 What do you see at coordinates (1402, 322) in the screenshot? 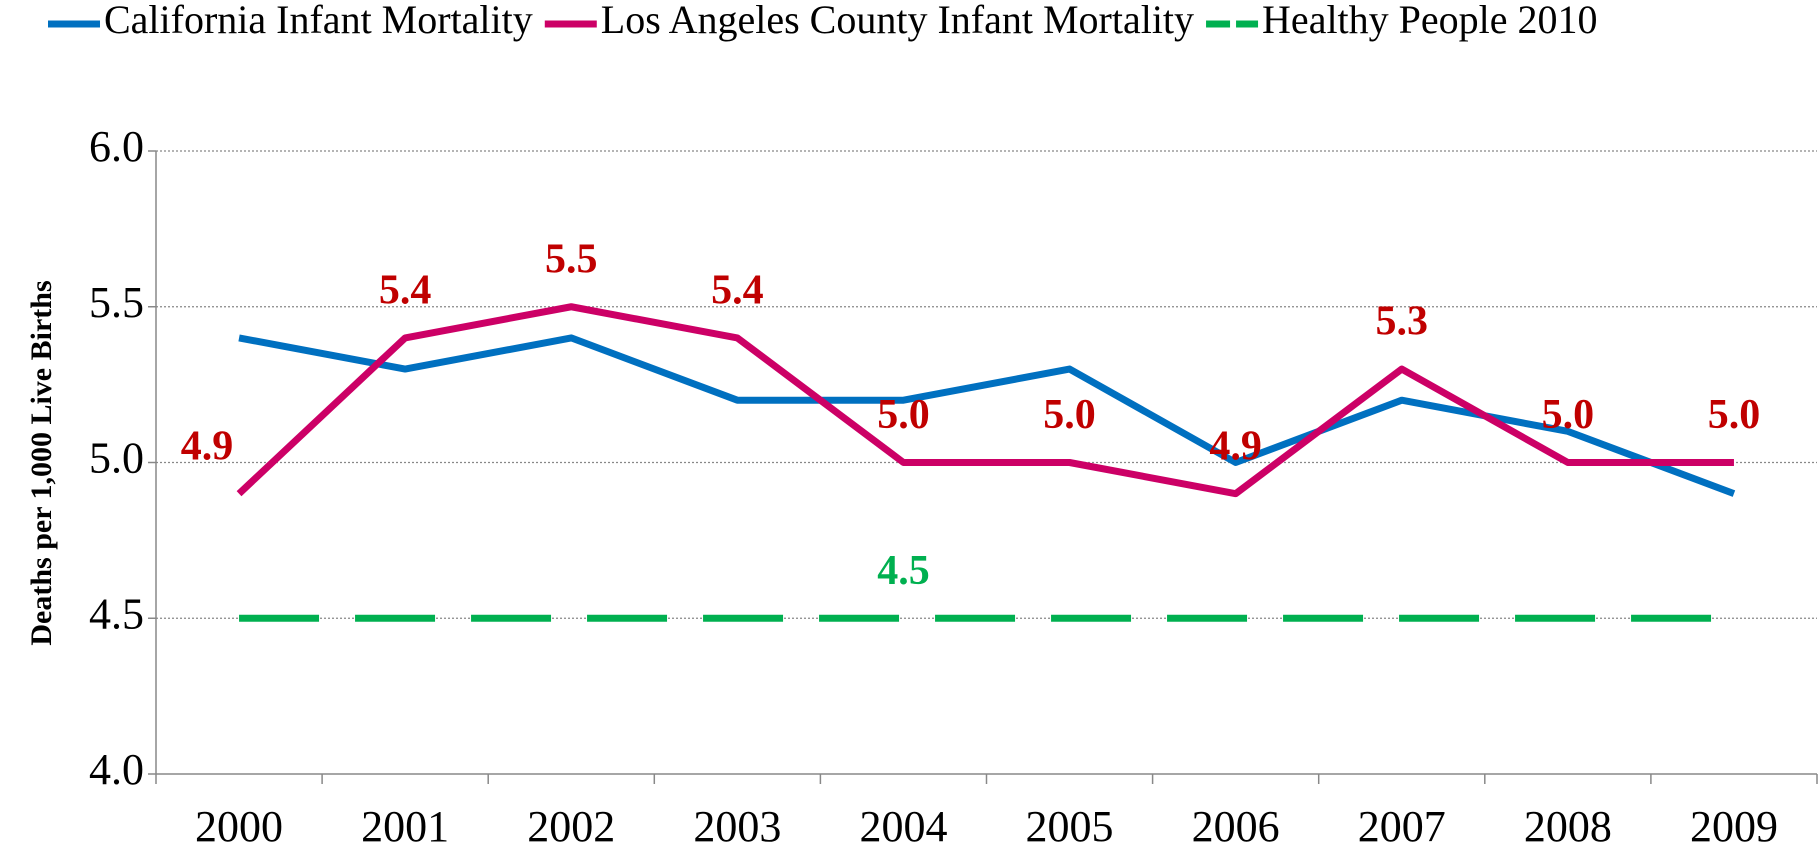
I see `data-label: 5.3` at bounding box center [1402, 322].